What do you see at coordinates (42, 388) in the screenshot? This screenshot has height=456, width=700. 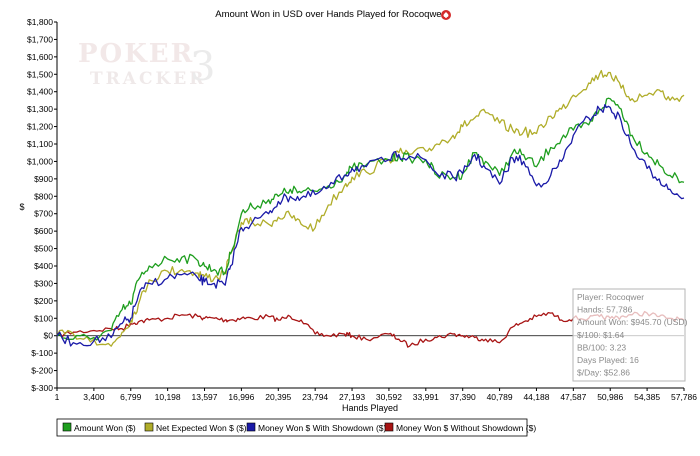 I see `y-tick-label: $-300` at bounding box center [42, 388].